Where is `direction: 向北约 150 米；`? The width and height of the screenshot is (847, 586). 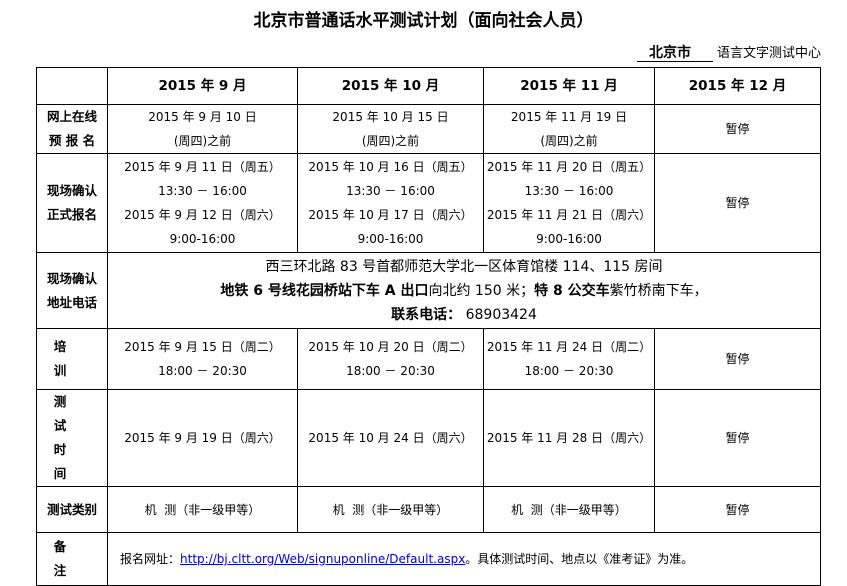 direction: 向北约 150 米； is located at coordinates (481, 290).